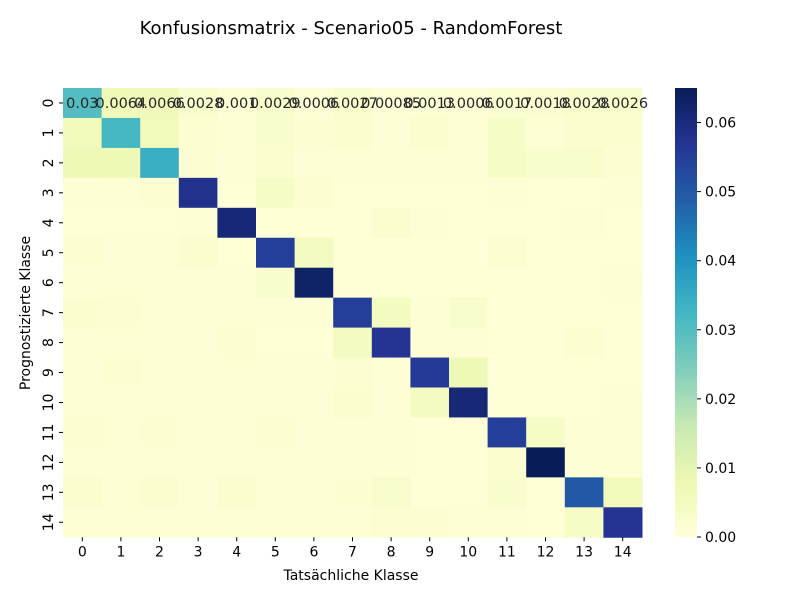 The width and height of the screenshot is (800, 600). What do you see at coordinates (314, 104) in the screenshot?
I see `cell-annotation: 0.0006` at bounding box center [314, 104].